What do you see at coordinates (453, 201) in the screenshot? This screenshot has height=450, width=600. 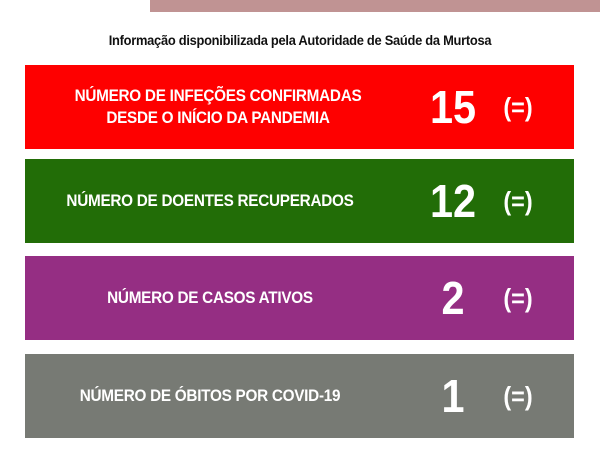 I see `card-value: 12` at bounding box center [453, 201].